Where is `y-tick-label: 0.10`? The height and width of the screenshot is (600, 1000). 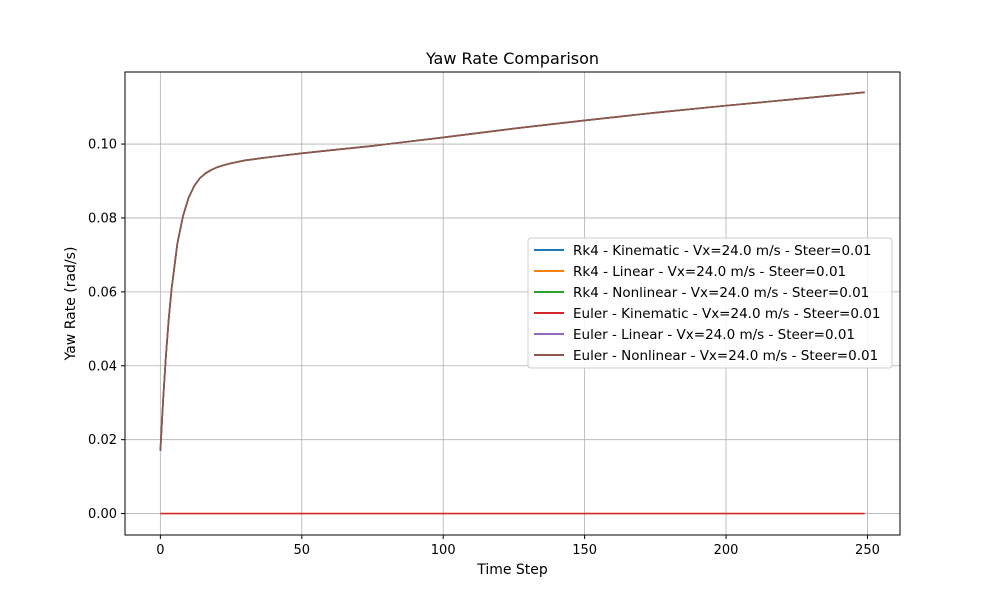
y-tick-label: 0.10 is located at coordinates (102, 145).